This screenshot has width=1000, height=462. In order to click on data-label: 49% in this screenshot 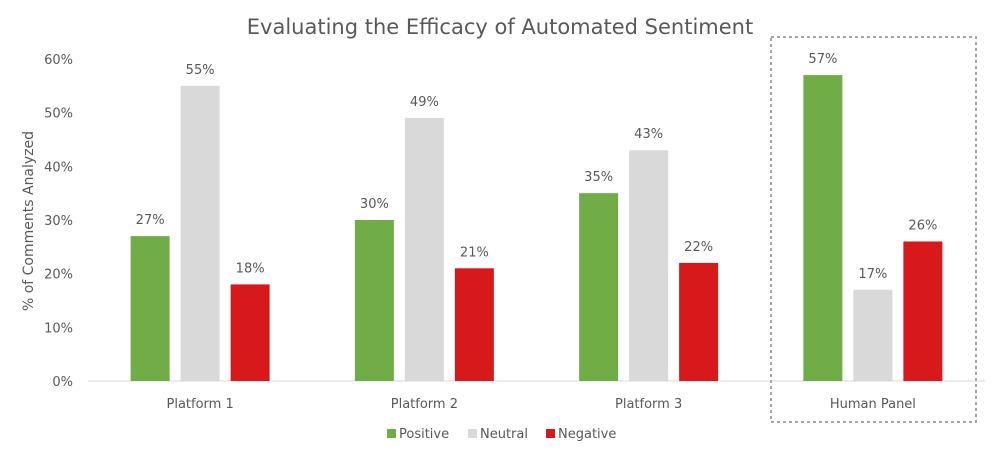, I will do `click(424, 102)`.